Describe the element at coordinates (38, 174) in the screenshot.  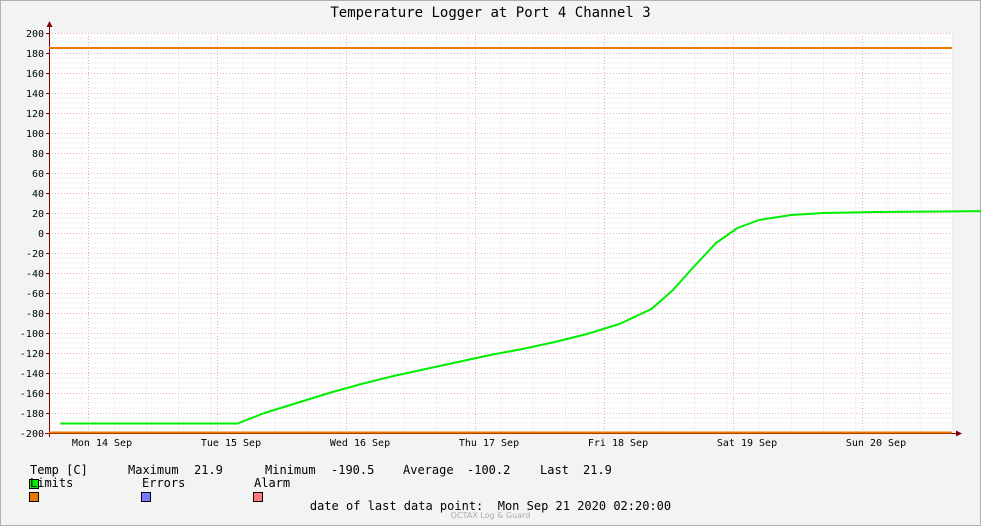
I see `y-tick-label: 60` at that location.